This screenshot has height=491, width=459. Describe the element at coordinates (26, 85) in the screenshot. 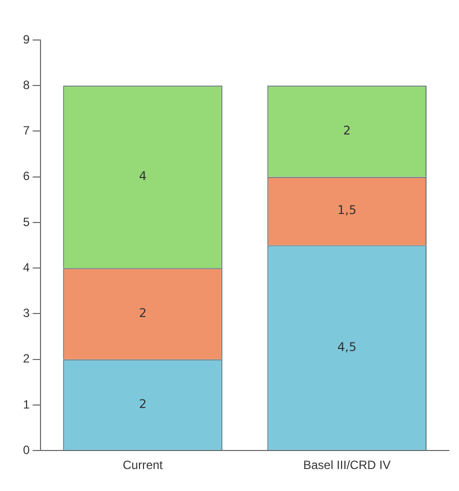

I see `y-tick-label: 8` at that location.